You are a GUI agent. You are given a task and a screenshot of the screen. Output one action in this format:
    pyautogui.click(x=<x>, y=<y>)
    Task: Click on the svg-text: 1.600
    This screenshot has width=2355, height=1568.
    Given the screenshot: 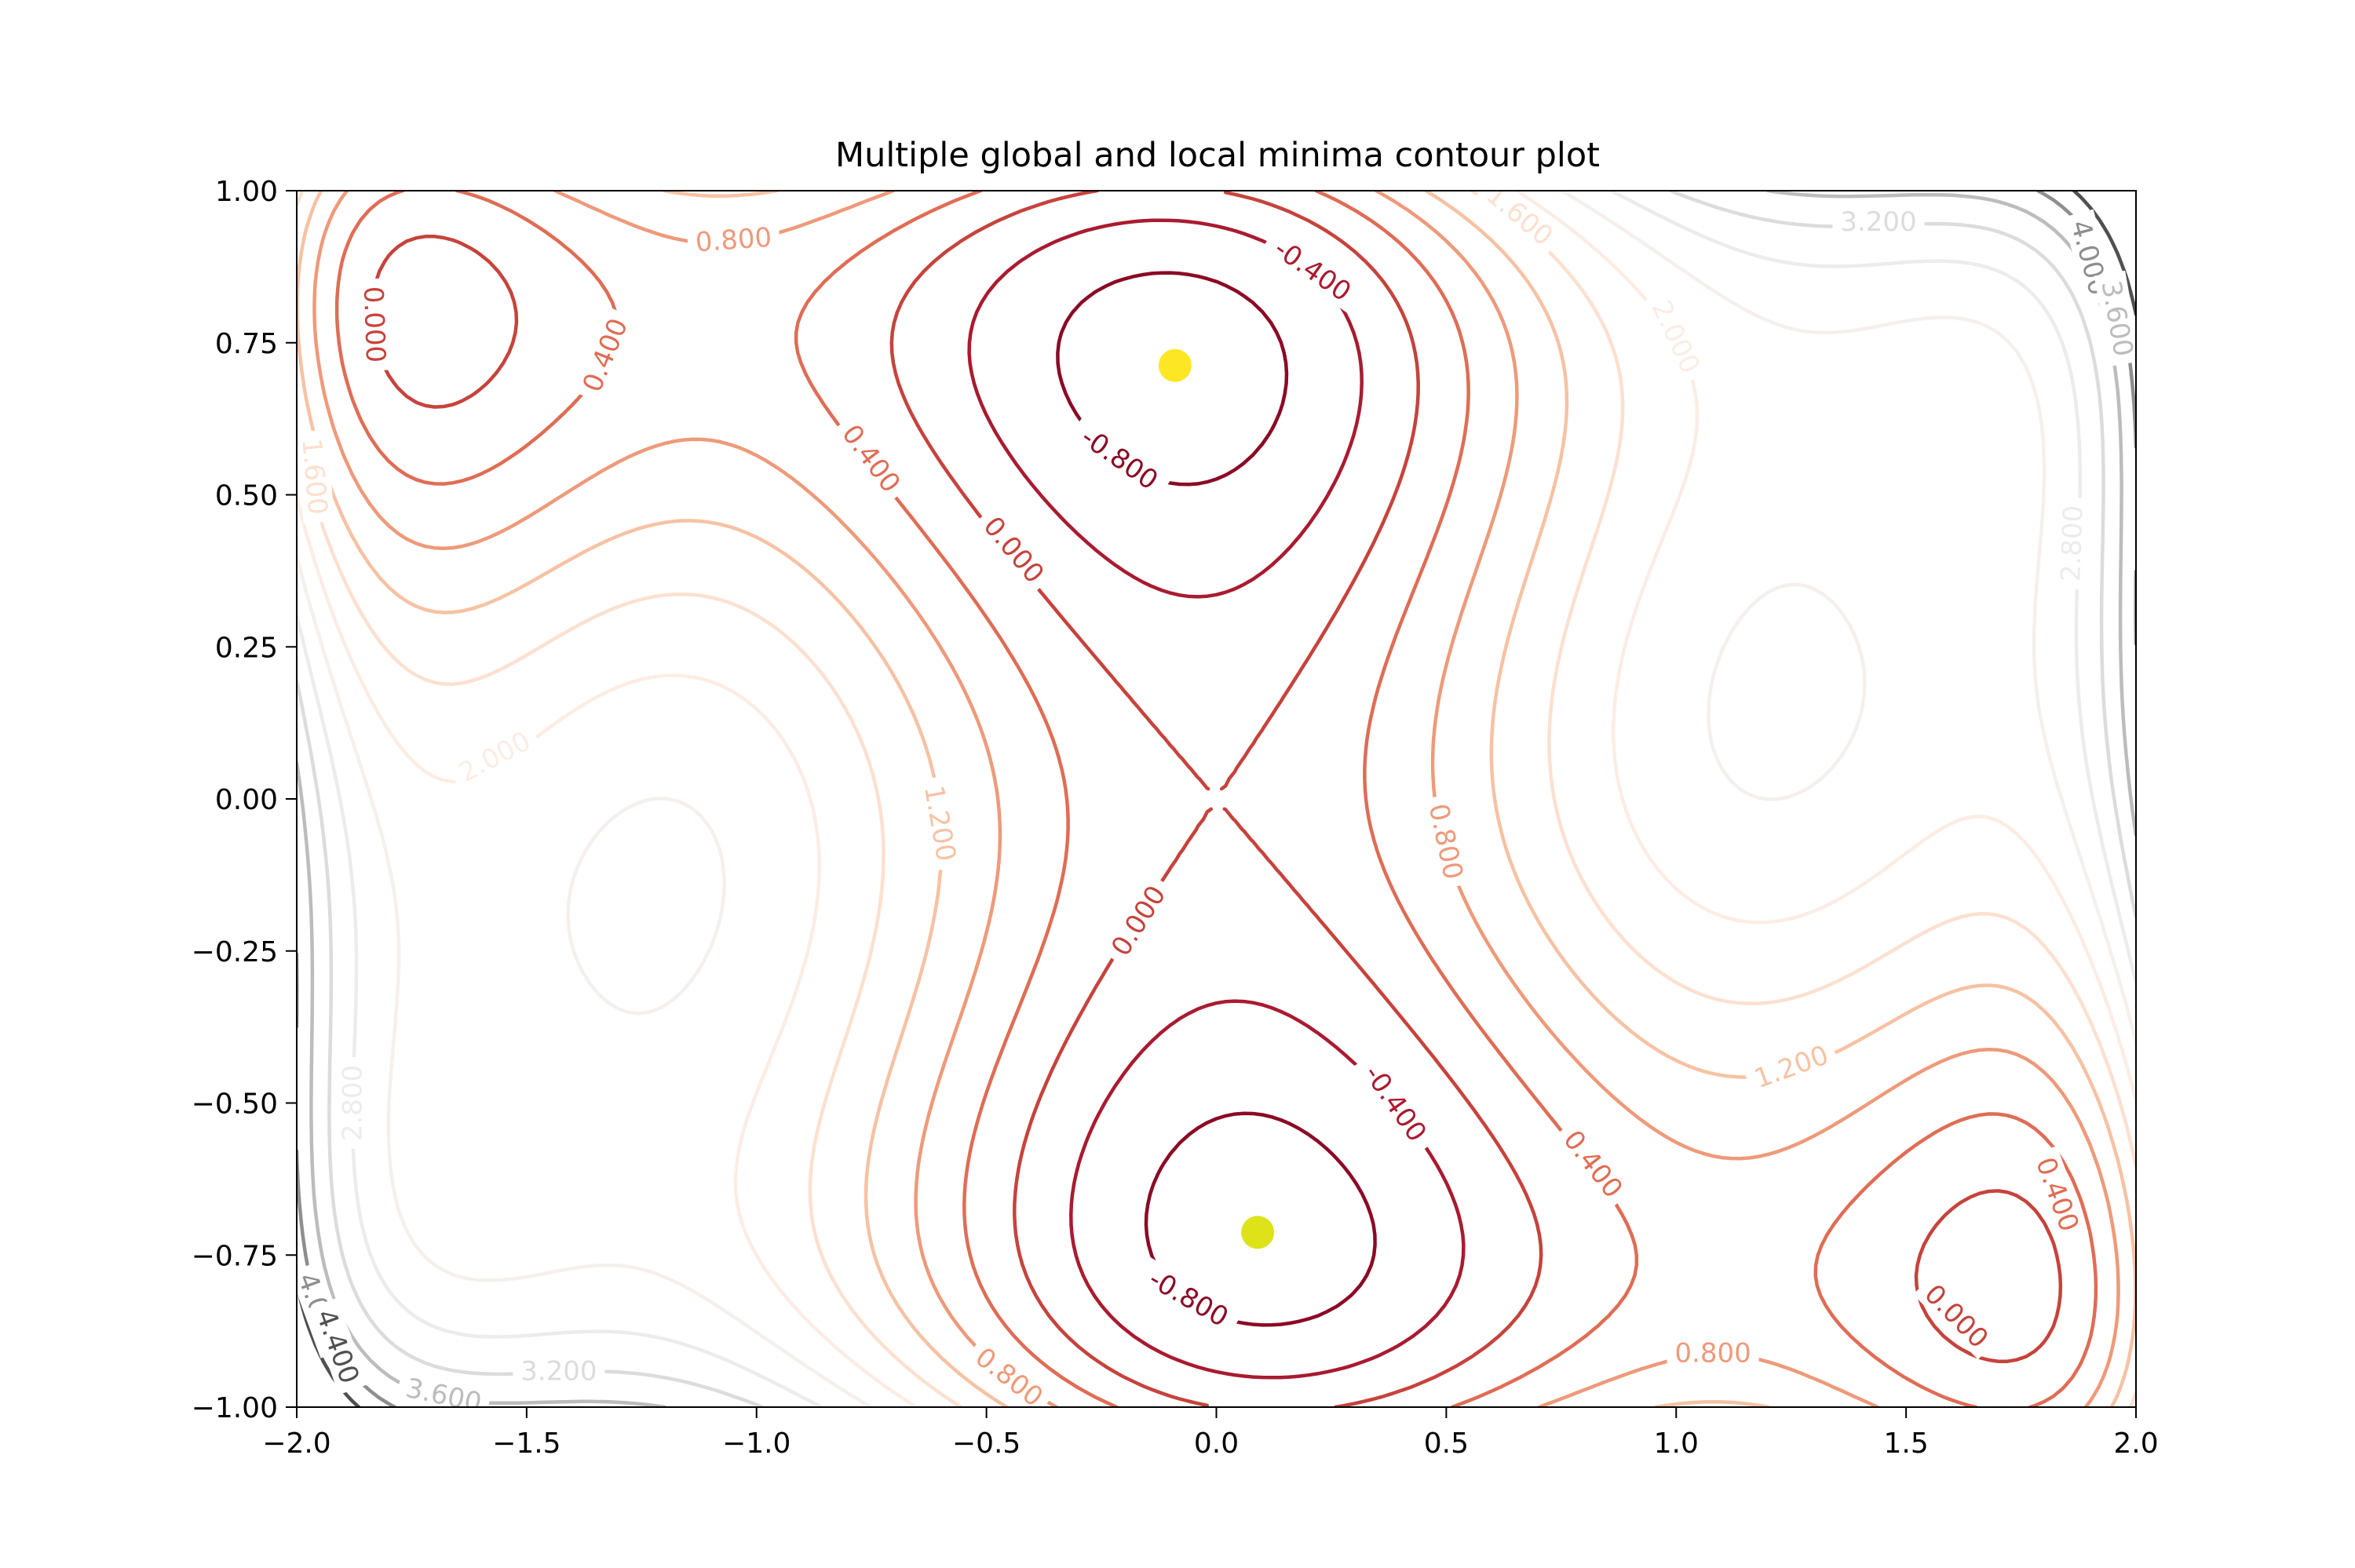 What is the action you would take?
    pyautogui.click(x=314, y=477)
    